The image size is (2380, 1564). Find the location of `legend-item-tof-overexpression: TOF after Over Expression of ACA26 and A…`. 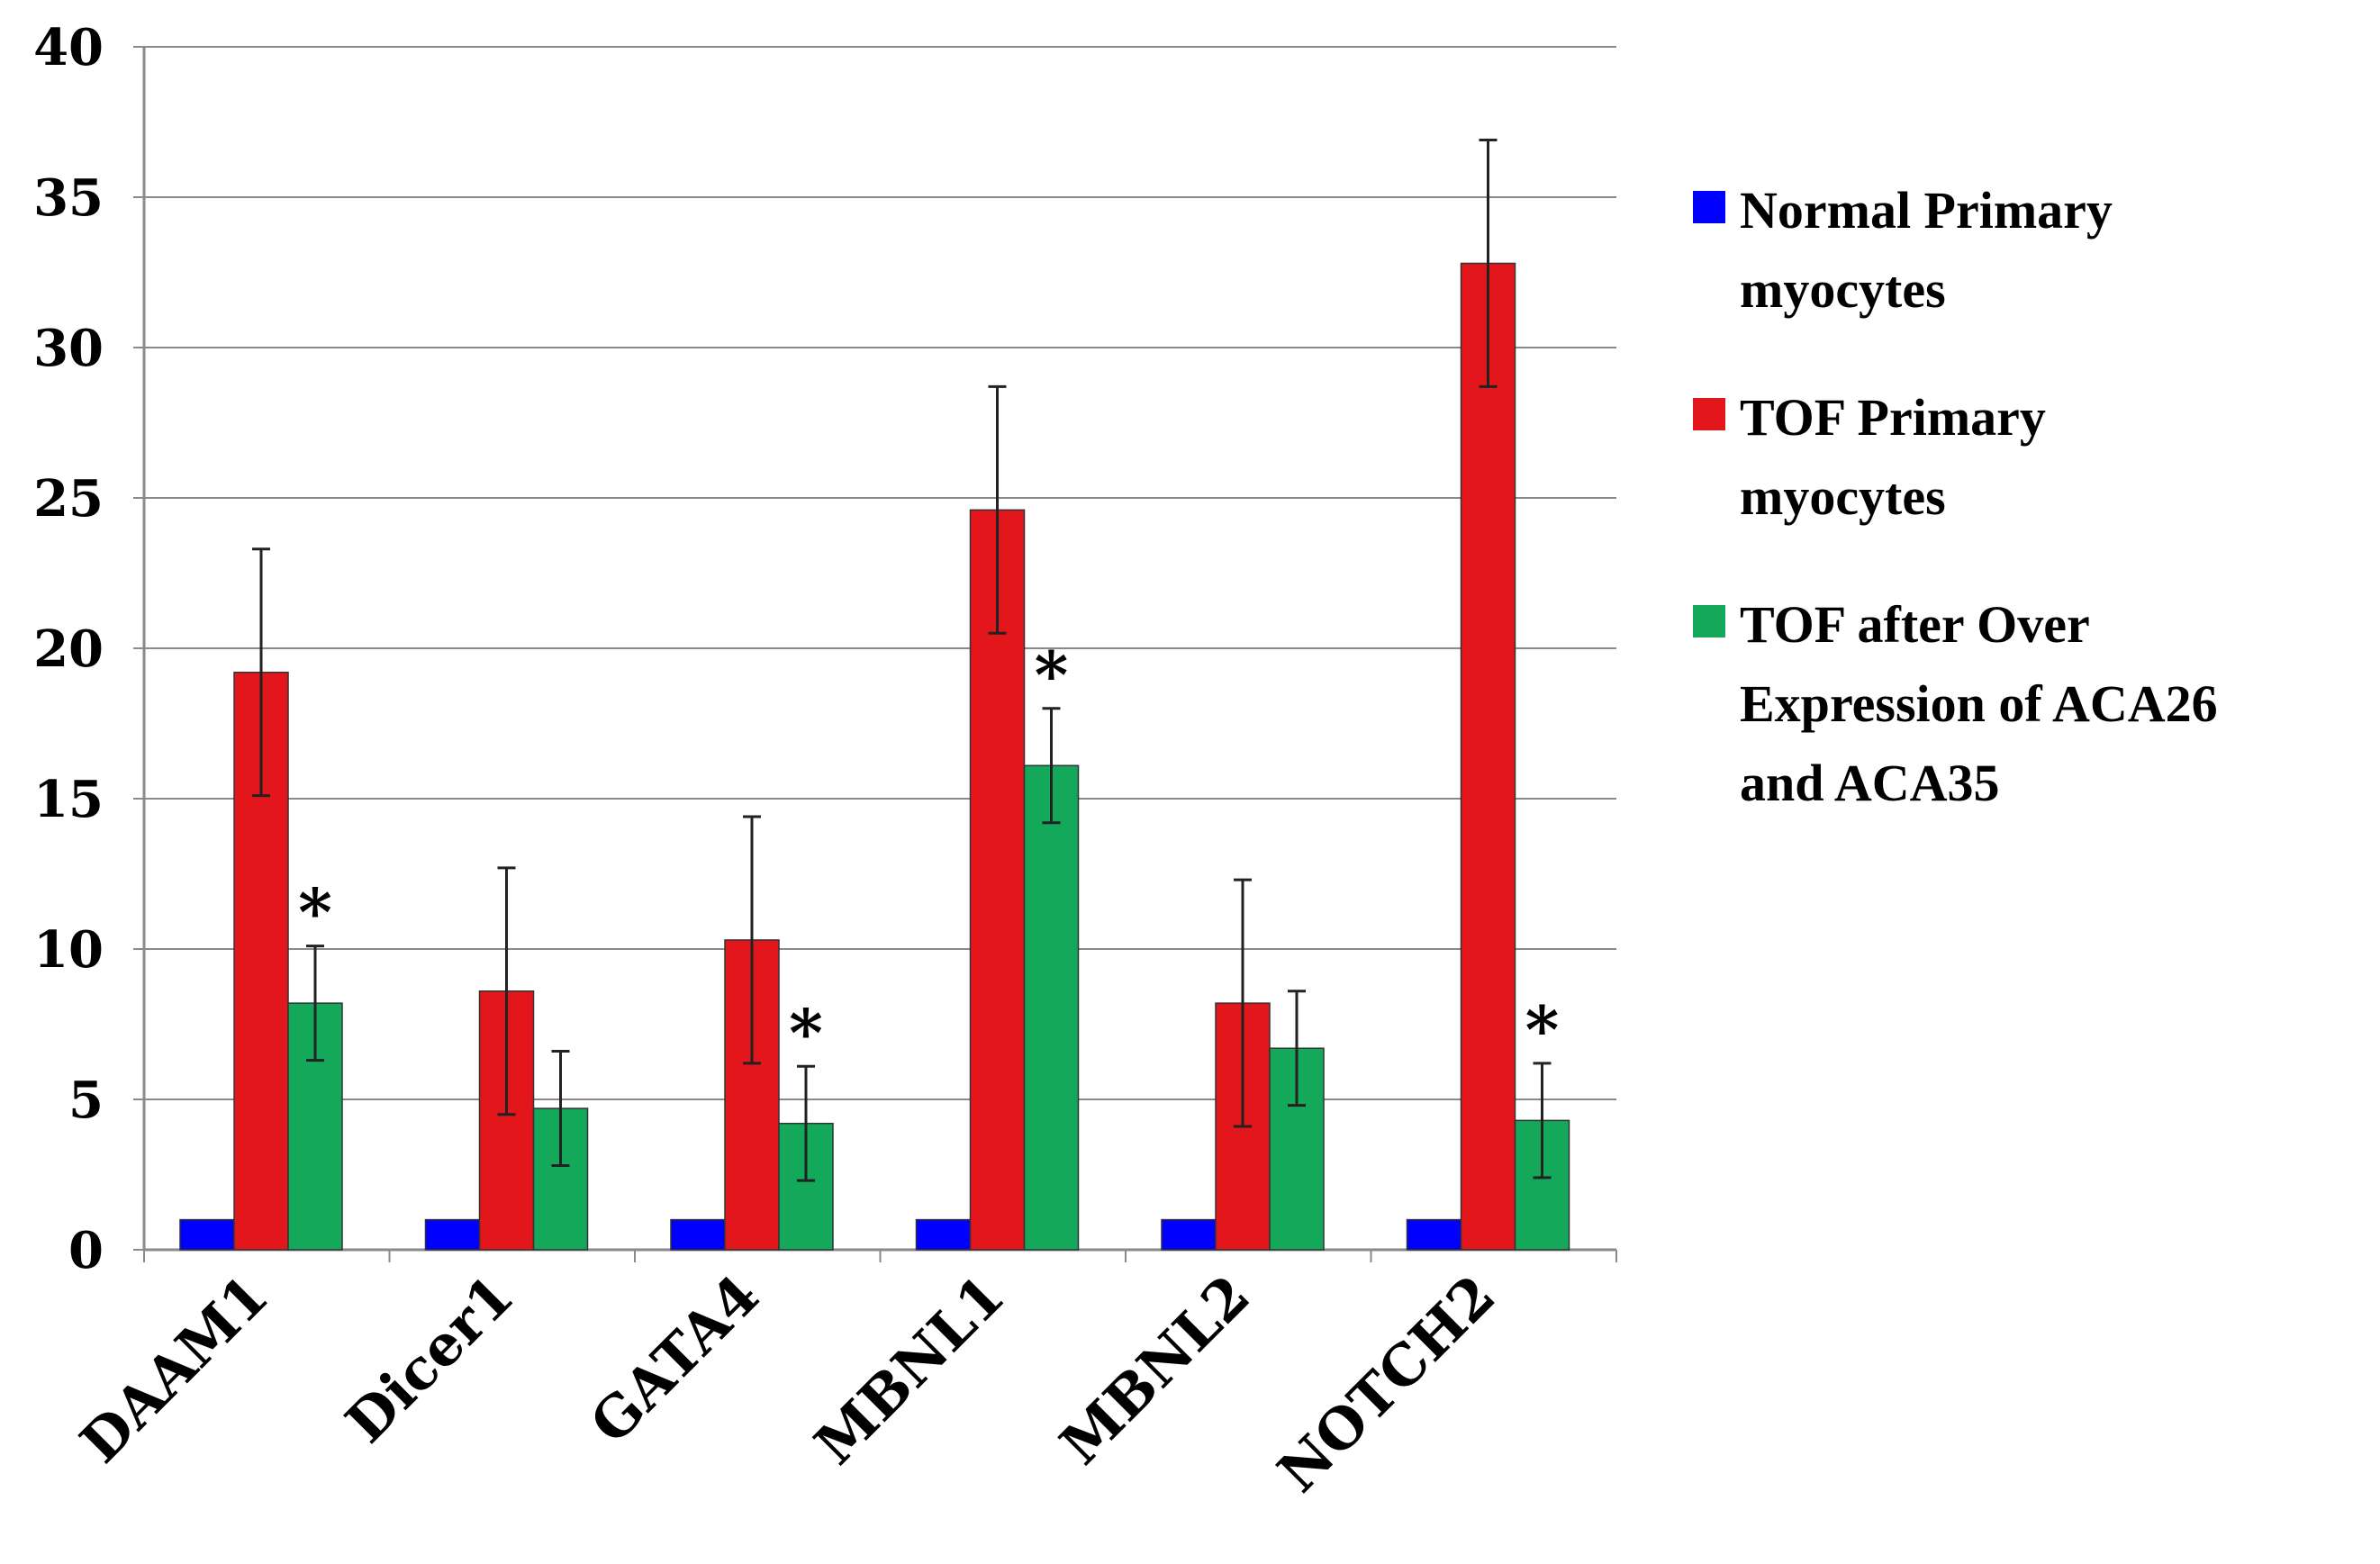

legend-item-tof-overexpression: TOF after Over Expression of ACA26 and A… is located at coordinates (2035, 704).